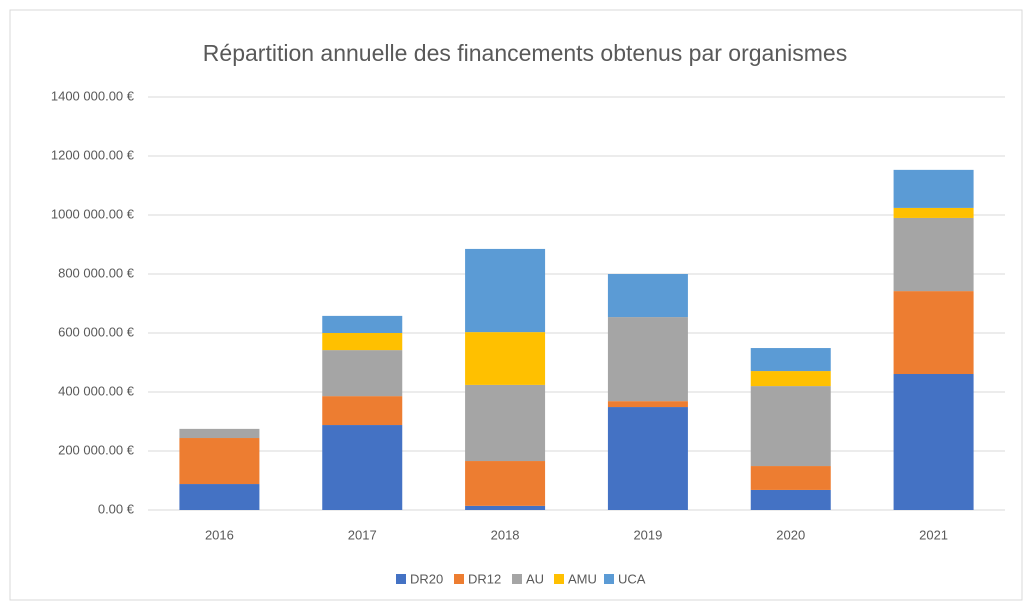 The height and width of the screenshot is (605, 1027). Describe the element at coordinates (426, 578) in the screenshot. I see `legend-label: DR20` at that location.